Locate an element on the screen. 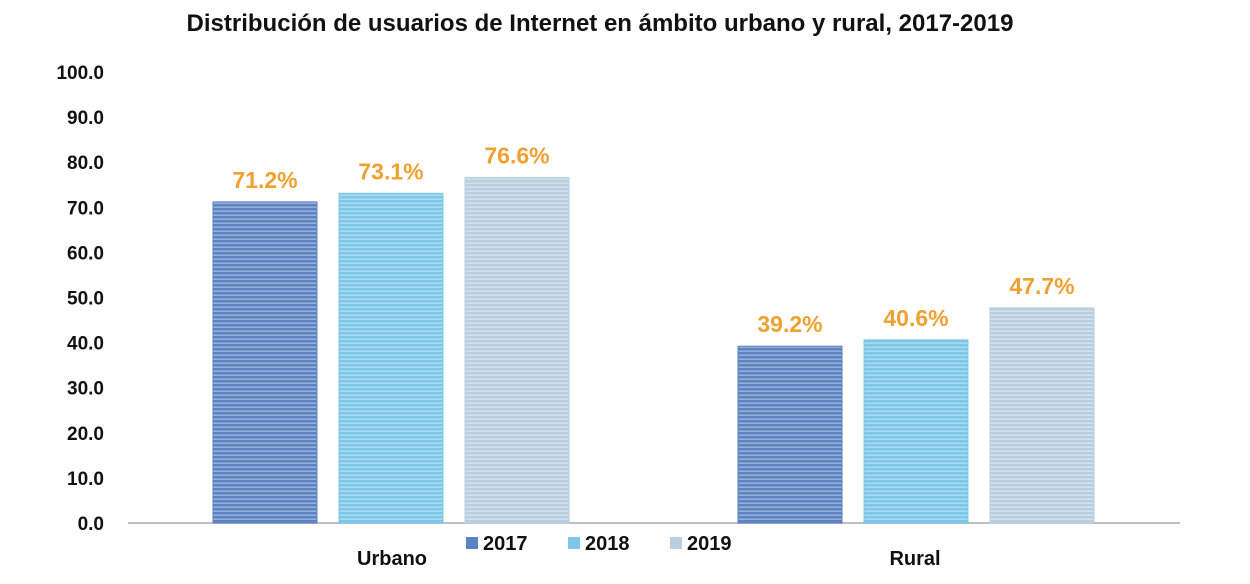 The width and height of the screenshot is (1250, 584). bar-rural-2019 is located at coordinates (1042, 415).